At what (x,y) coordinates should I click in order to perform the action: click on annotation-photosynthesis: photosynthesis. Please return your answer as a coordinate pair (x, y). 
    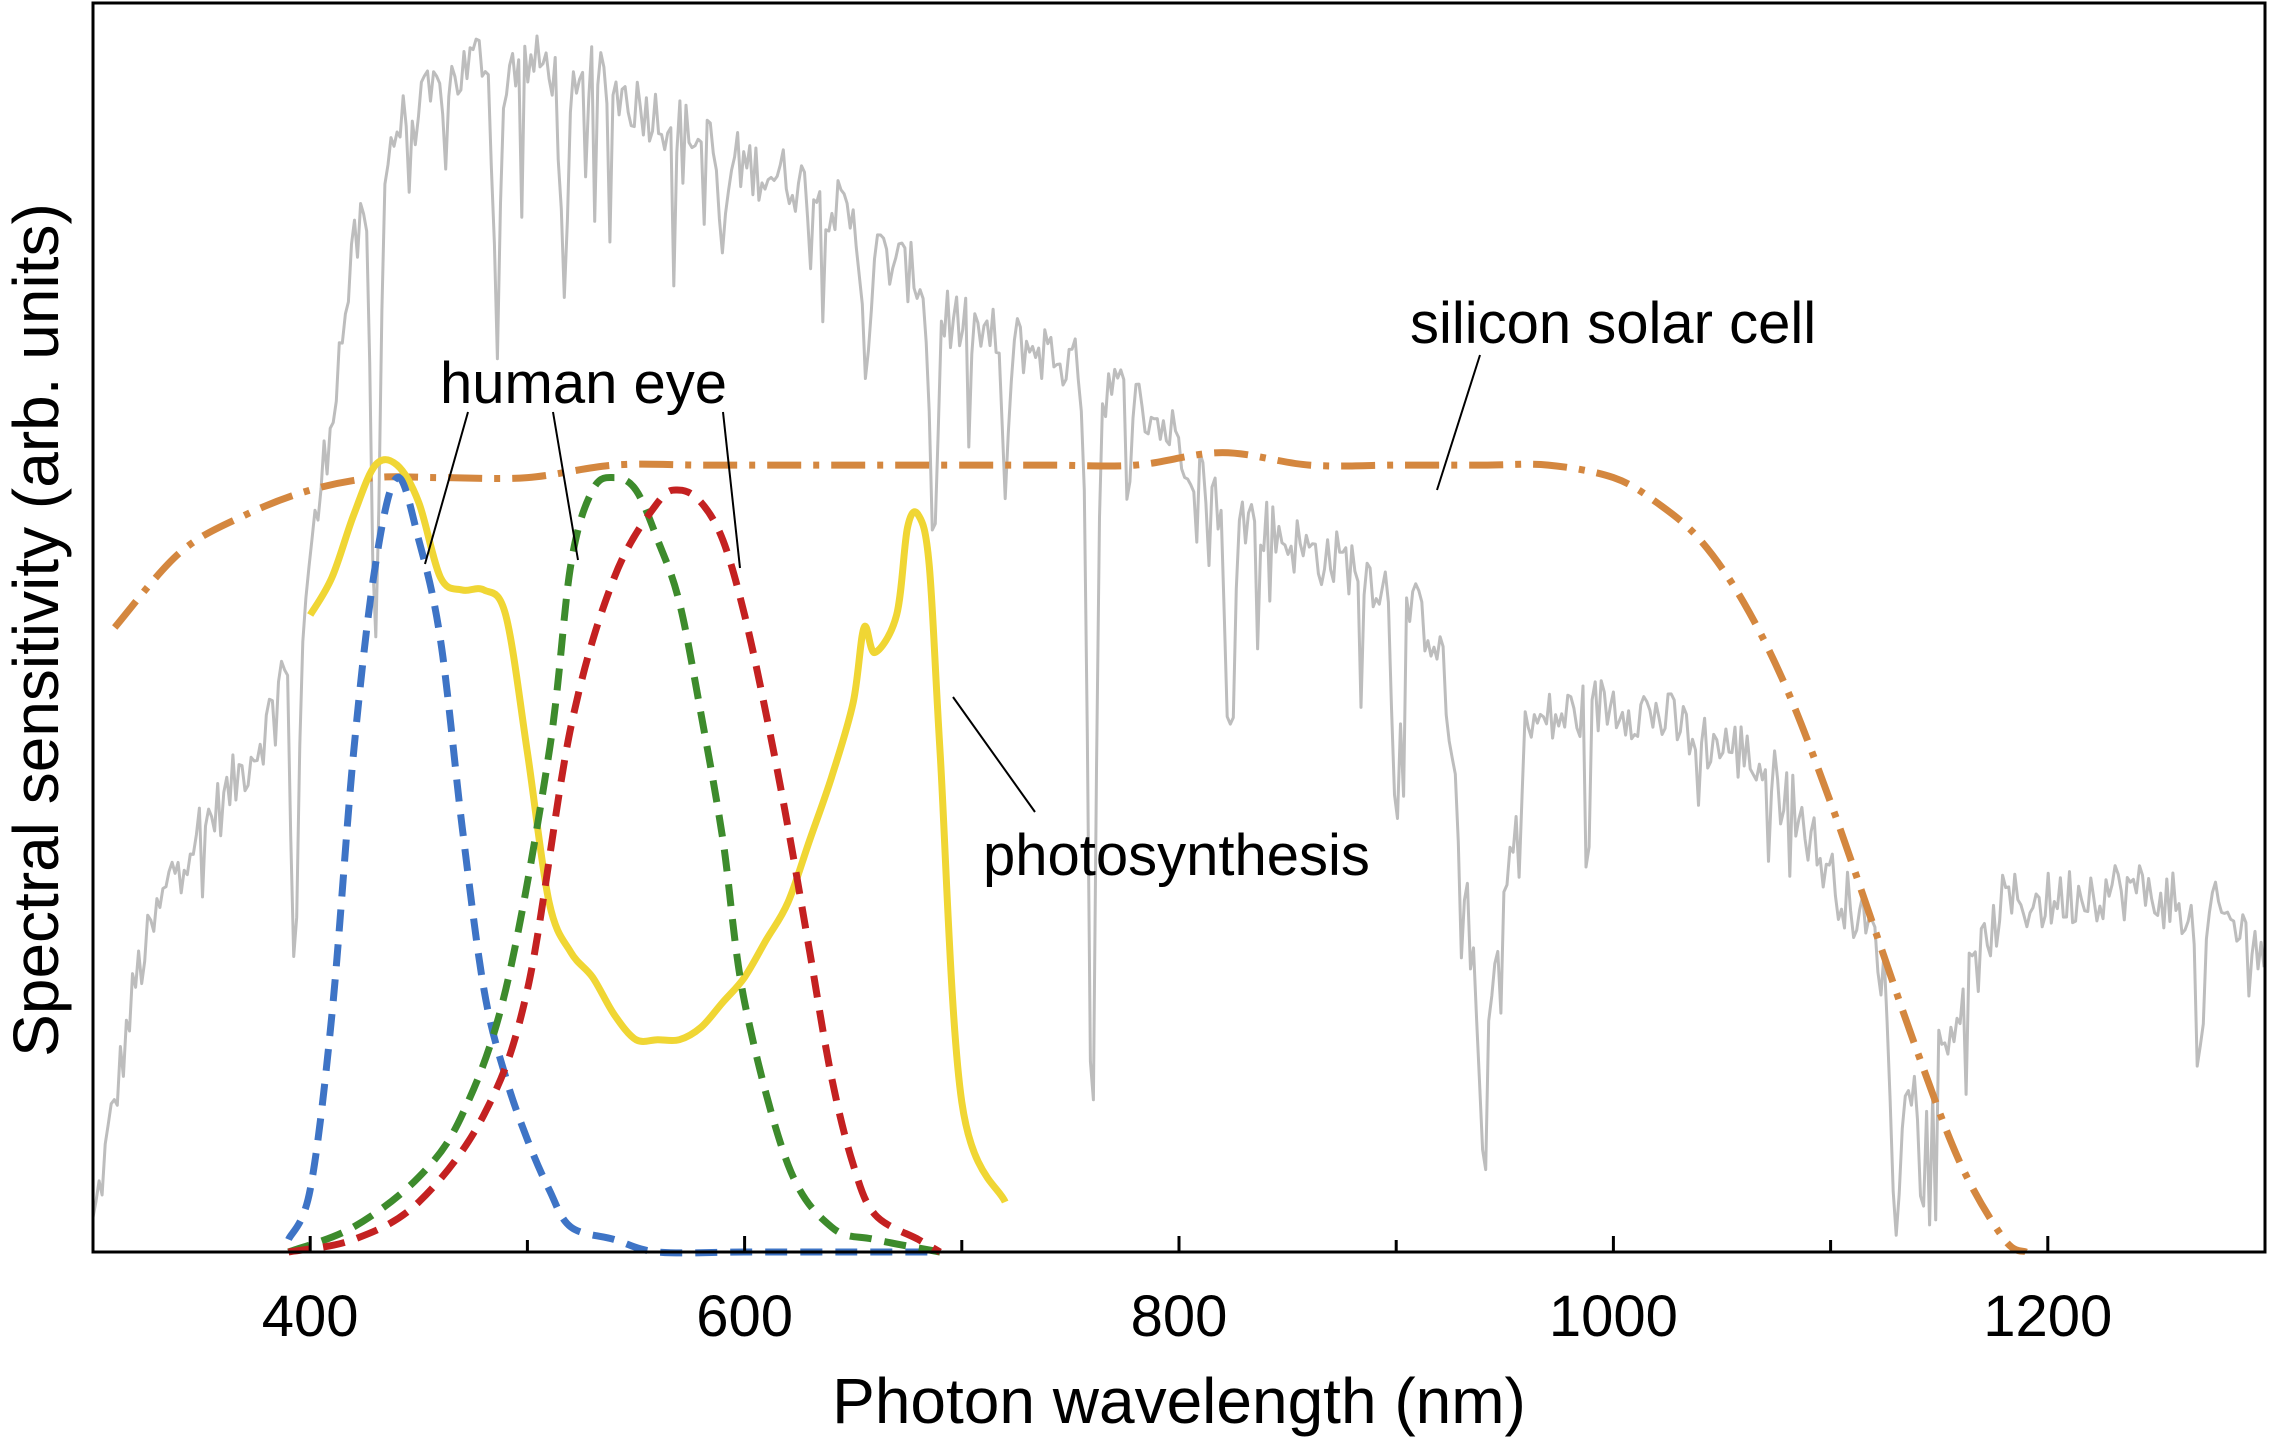
    Looking at the image, I should click on (1176, 855).